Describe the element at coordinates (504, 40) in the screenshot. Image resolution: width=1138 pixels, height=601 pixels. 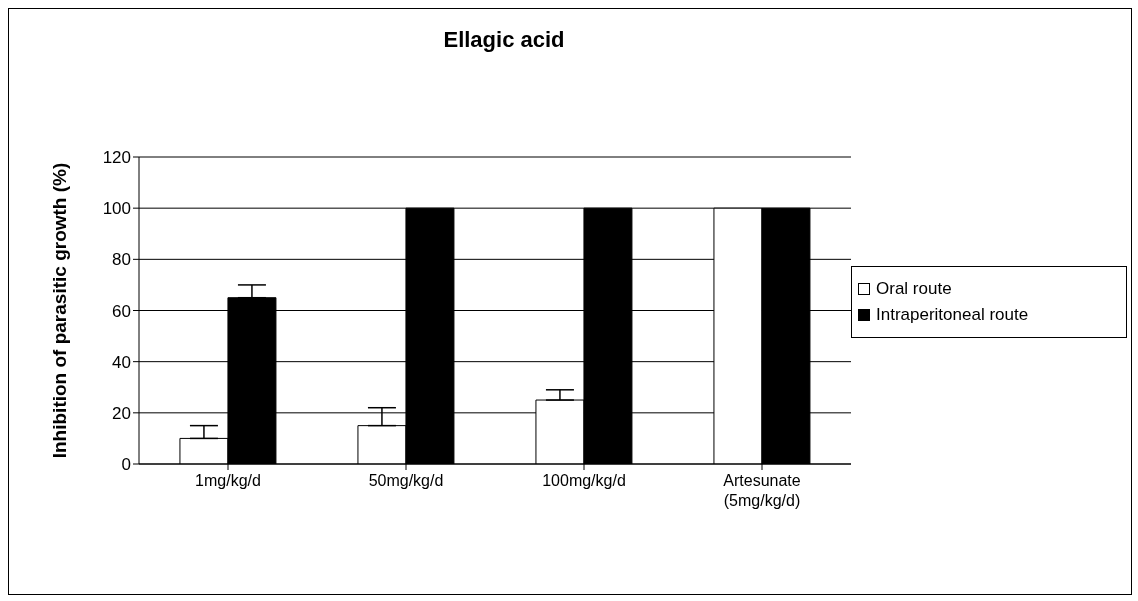
I see `chart-title: Ellagic acid` at that location.